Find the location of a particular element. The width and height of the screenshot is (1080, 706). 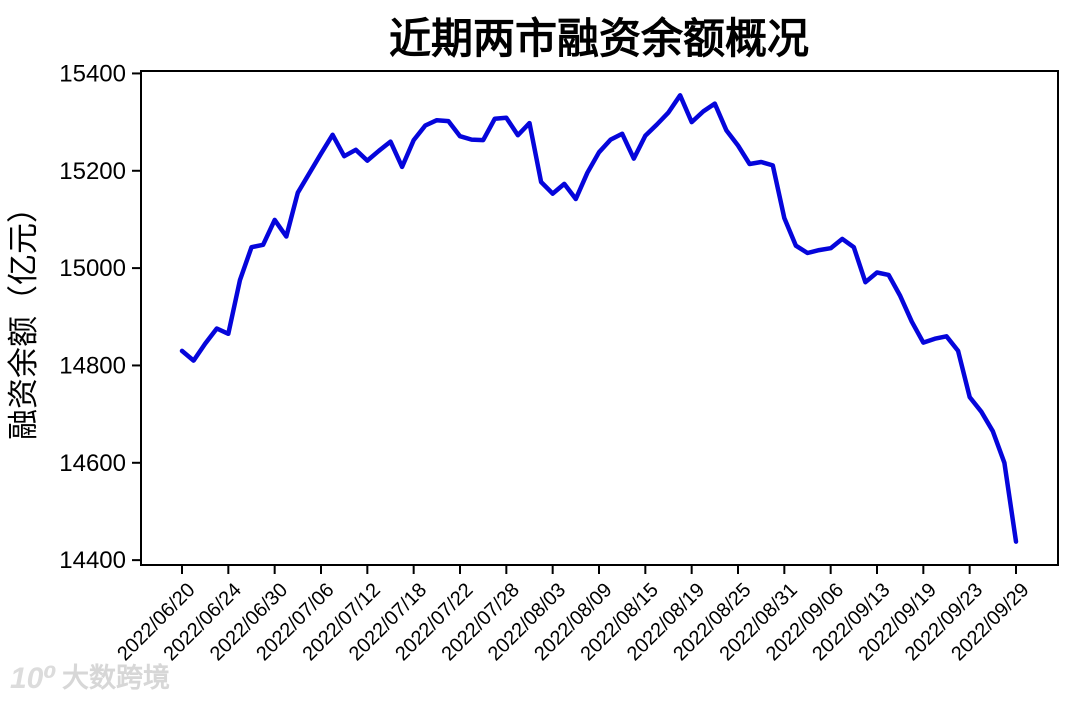

y-tick-label: 14800 is located at coordinates (92, 365).